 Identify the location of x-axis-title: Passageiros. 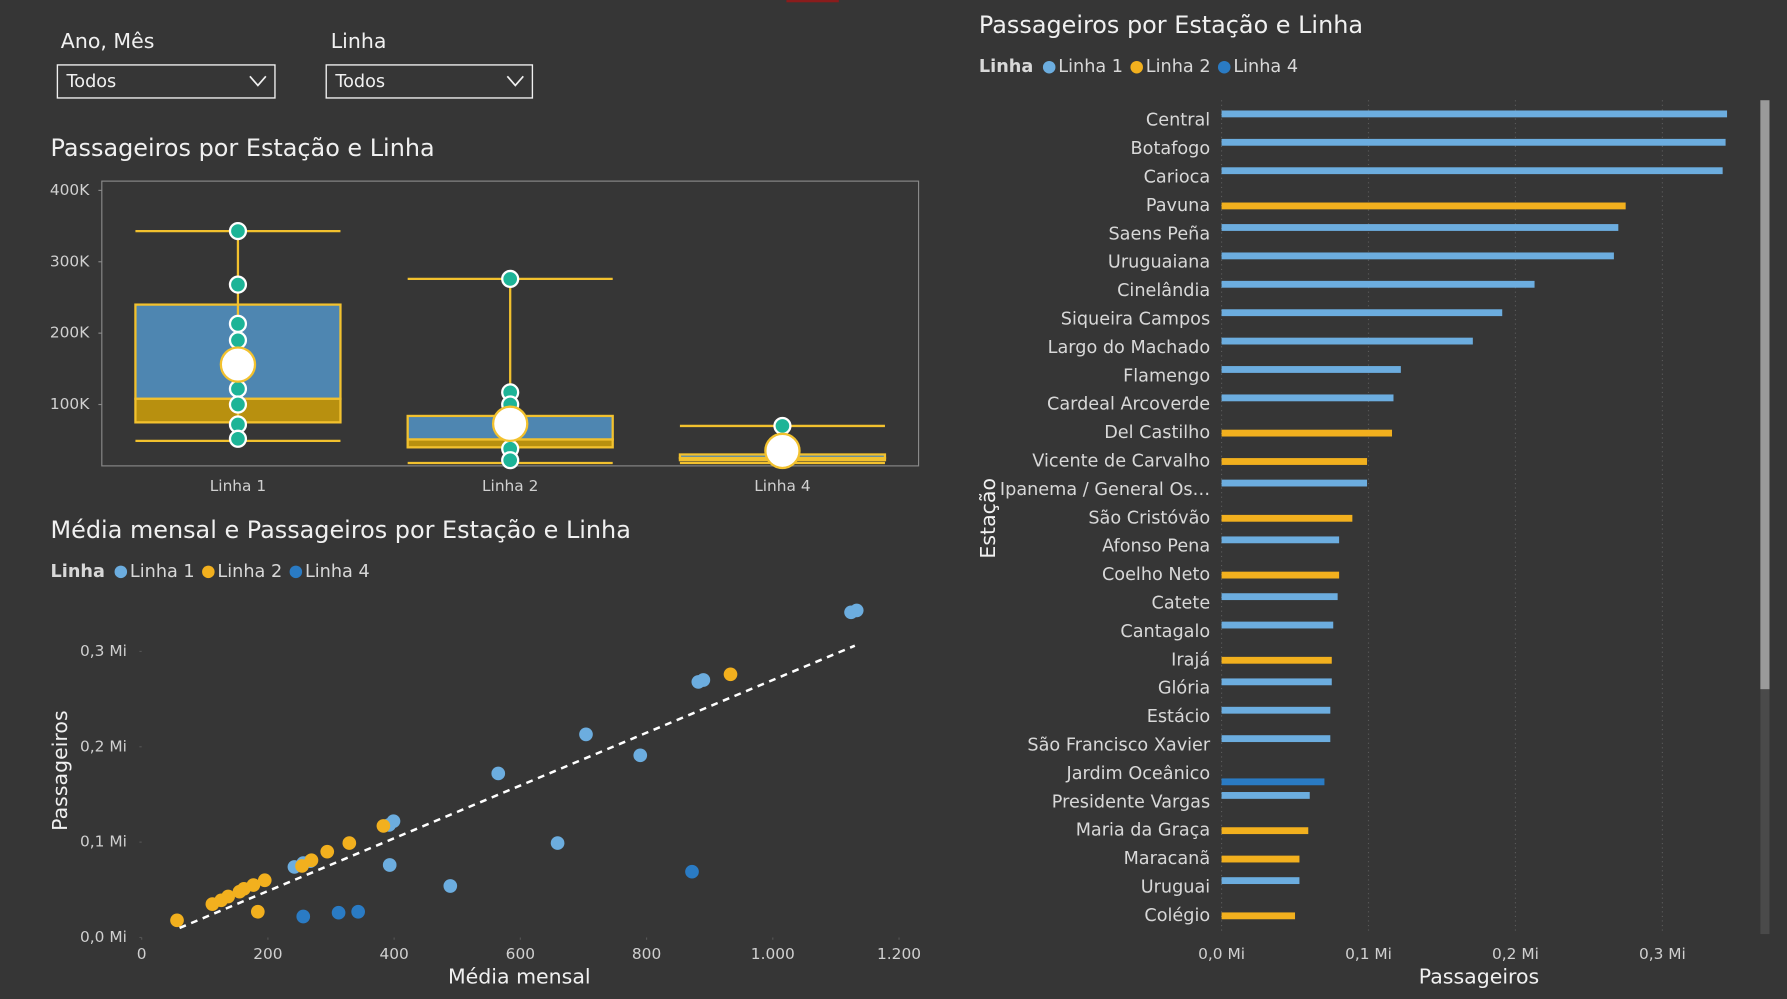
(1479, 976).